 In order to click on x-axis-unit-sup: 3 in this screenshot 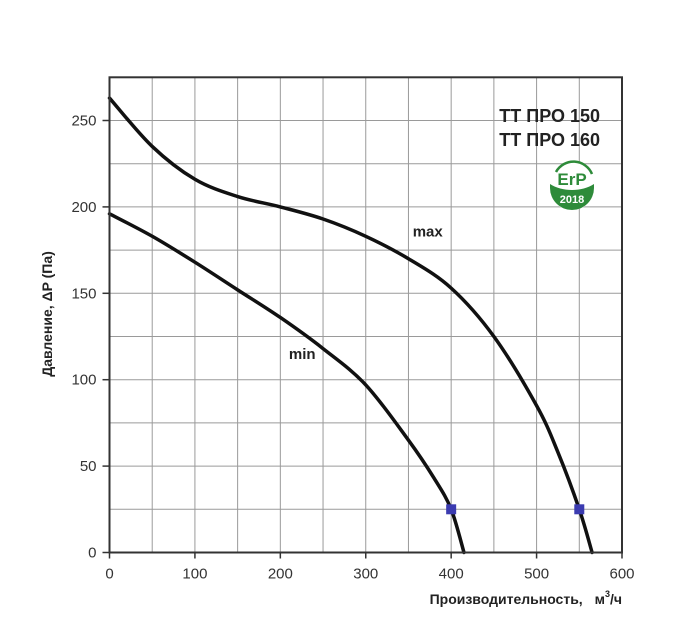, I will do `click(607, 594)`.